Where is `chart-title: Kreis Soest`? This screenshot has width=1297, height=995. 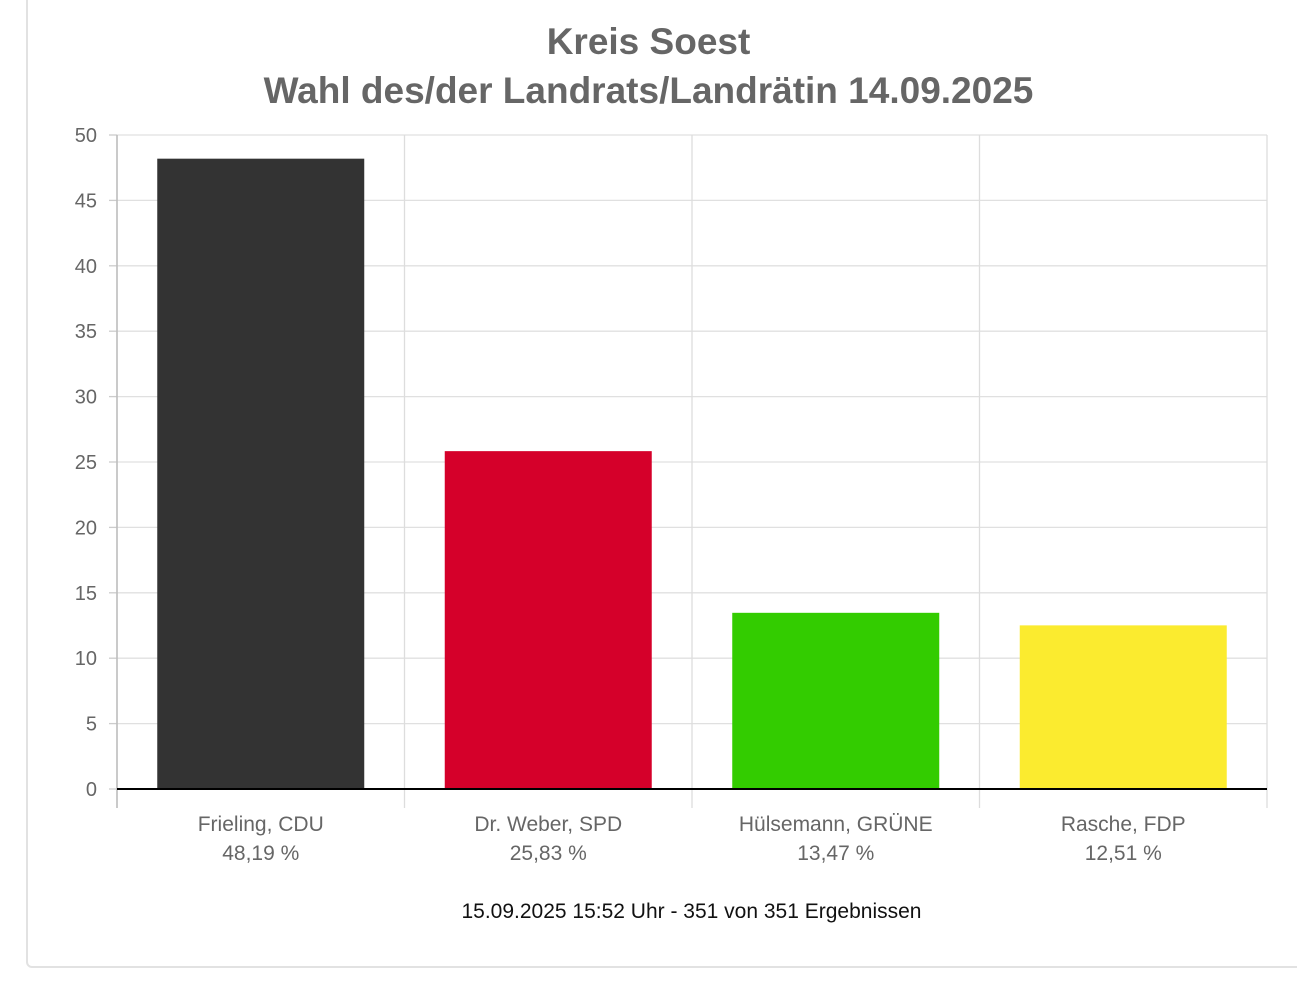
chart-title: Kreis Soest is located at coordinates (648, 41).